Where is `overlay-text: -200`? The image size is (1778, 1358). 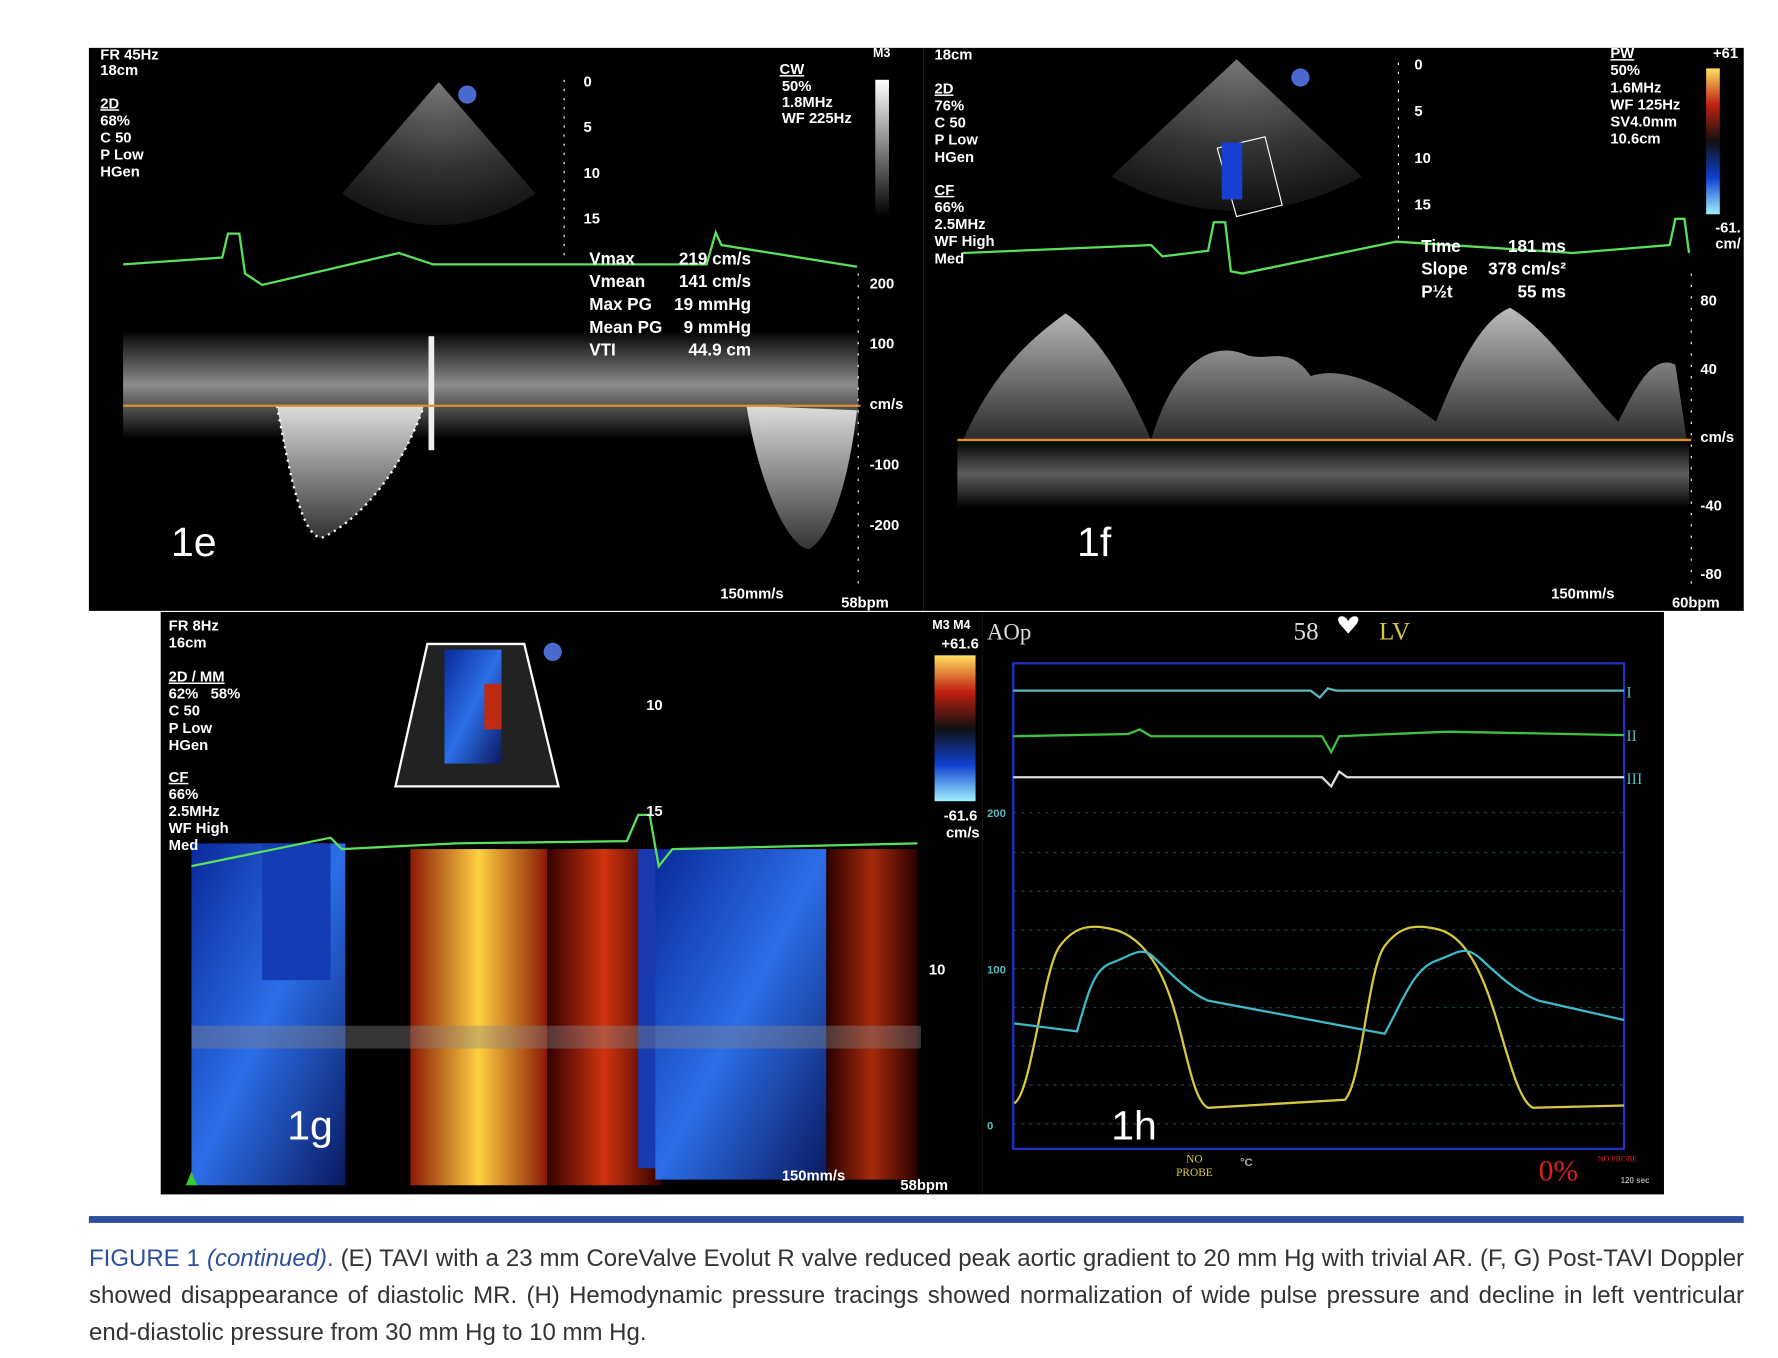 overlay-text: -200 is located at coordinates (885, 526).